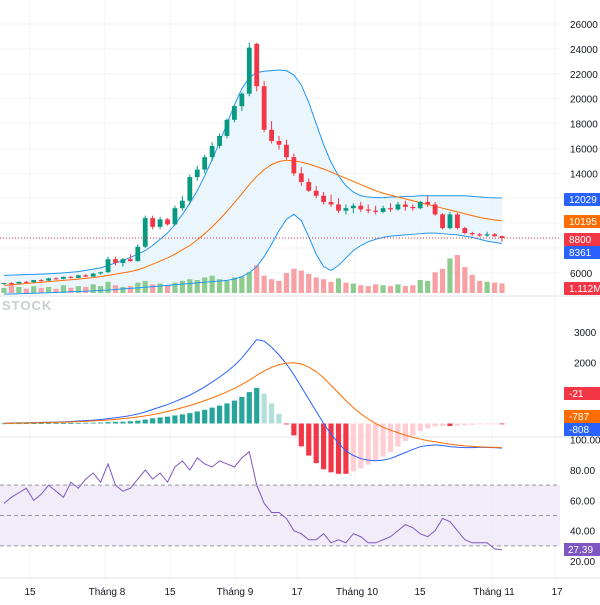 This screenshot has width=600, height=605. I want to click on macd-label-badge: -808, so click(582, 429).